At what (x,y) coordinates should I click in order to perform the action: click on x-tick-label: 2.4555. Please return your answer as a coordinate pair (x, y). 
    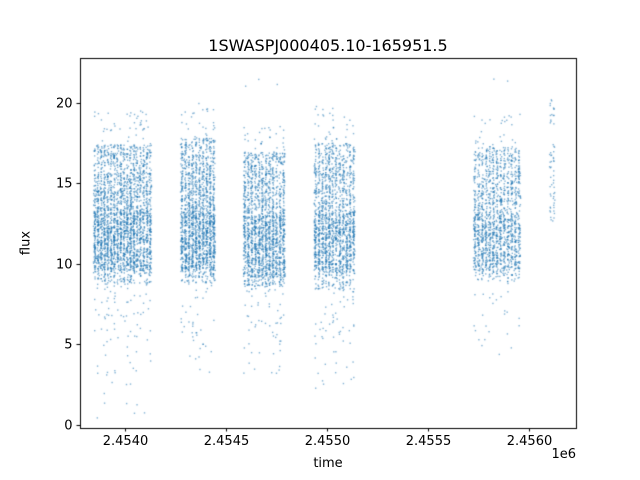
    Looking at the image, I should click on (428, 441).